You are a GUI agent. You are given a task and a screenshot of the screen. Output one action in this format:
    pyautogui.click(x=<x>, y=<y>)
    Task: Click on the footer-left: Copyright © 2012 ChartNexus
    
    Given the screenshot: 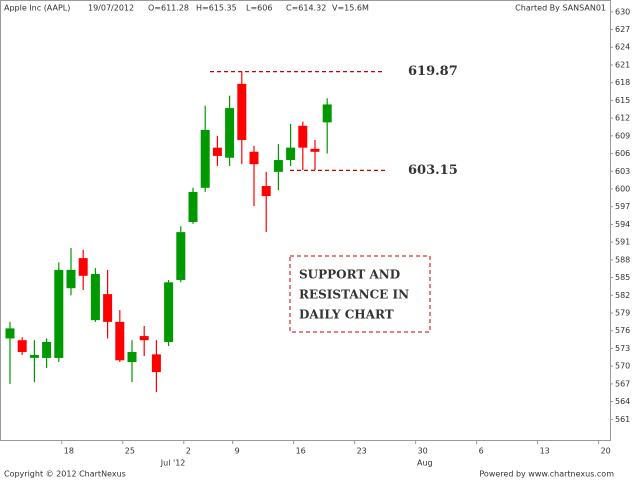 What is the action you would take?
    pyautogui.click(x=65, y=474)
    